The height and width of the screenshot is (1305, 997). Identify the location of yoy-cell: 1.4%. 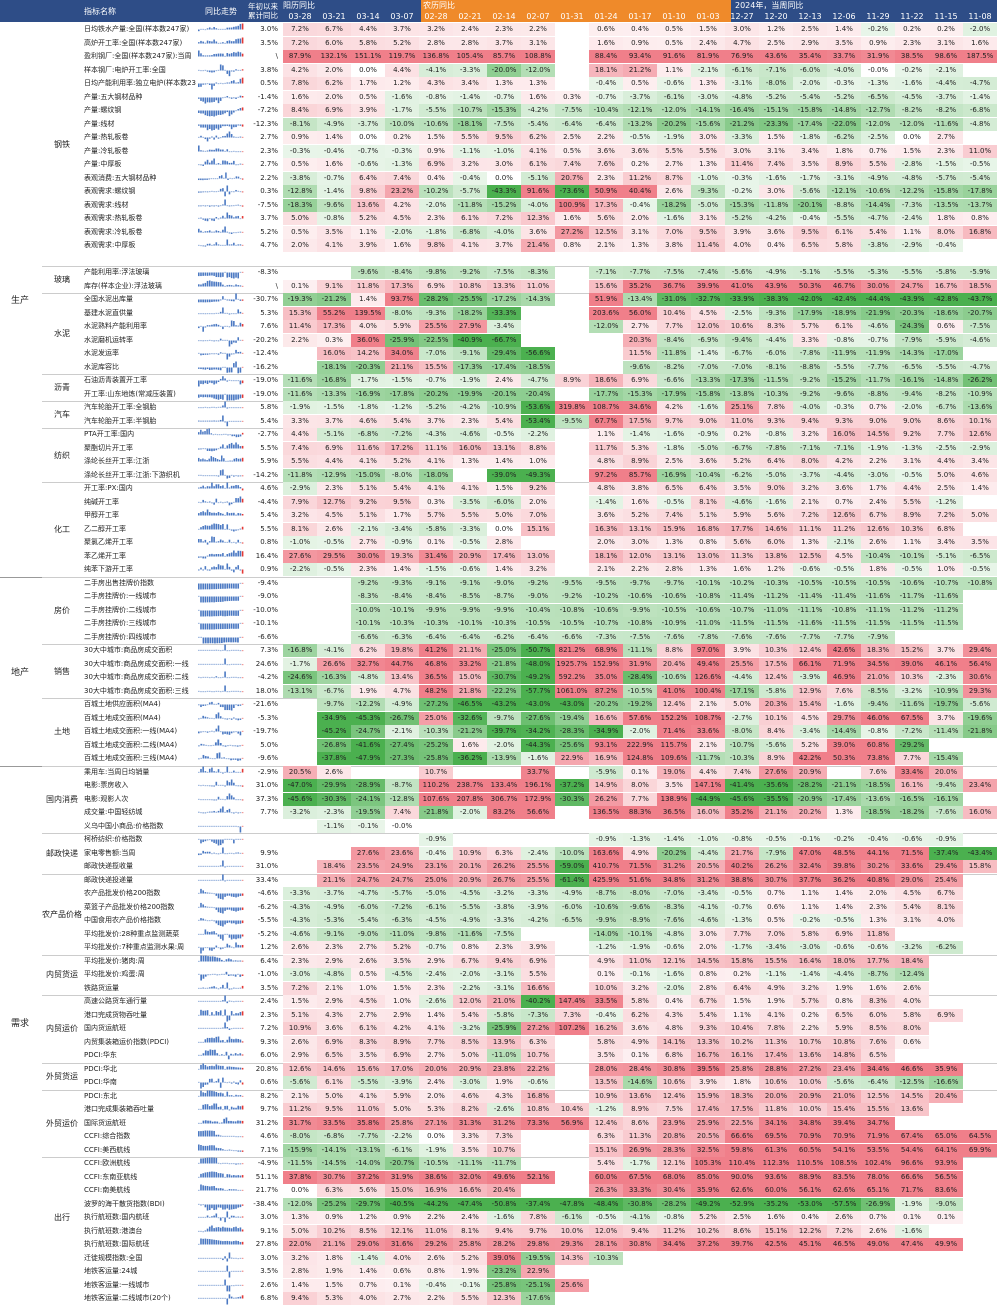
(334, 137).